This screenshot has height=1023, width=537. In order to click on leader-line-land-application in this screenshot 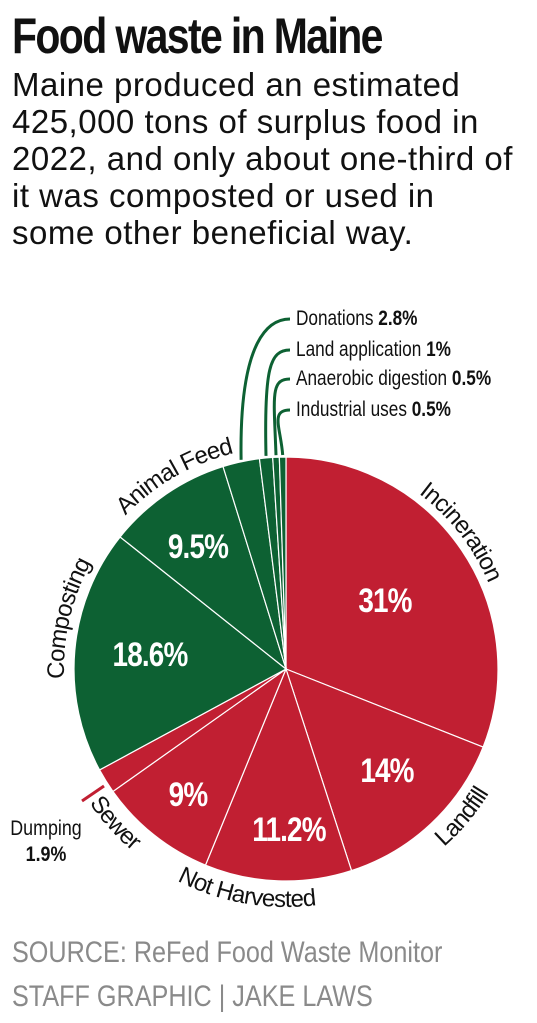, I will do `click(277, 402)`.